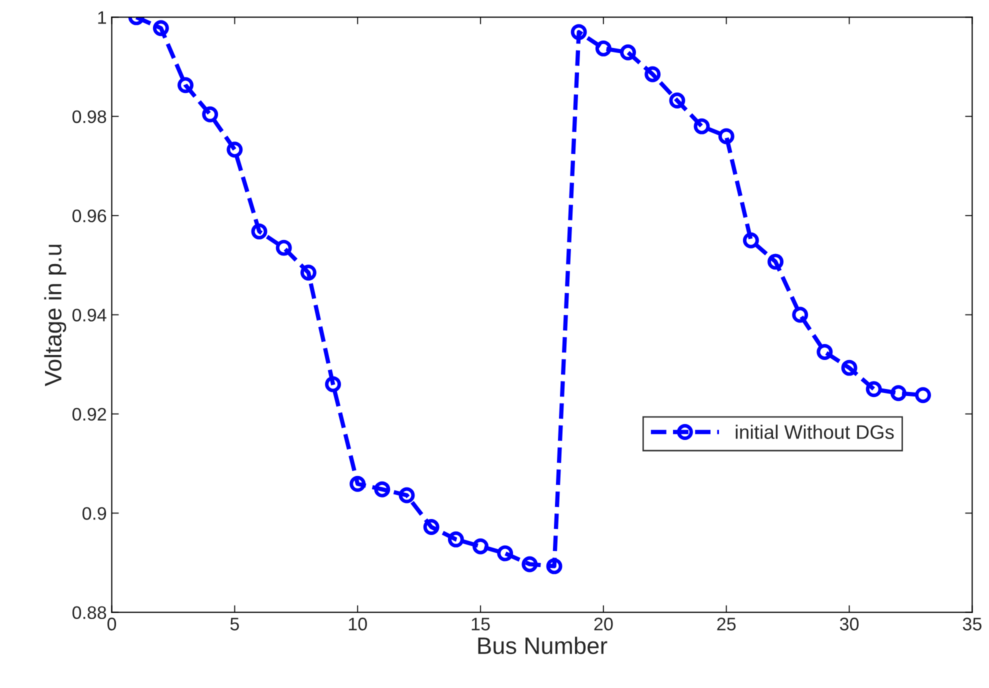  I want to click on y-tick-label: 0.9, so click(94, 513).